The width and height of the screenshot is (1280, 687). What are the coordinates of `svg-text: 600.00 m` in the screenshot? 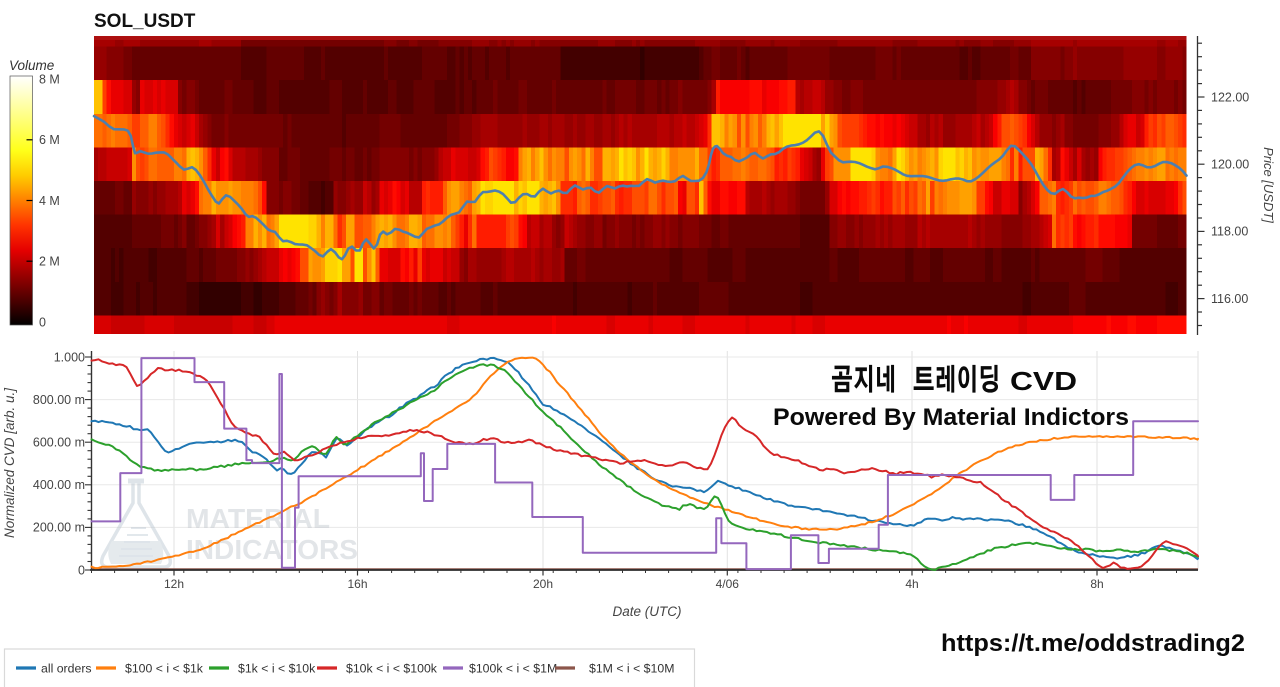 It's located at (59, 443).